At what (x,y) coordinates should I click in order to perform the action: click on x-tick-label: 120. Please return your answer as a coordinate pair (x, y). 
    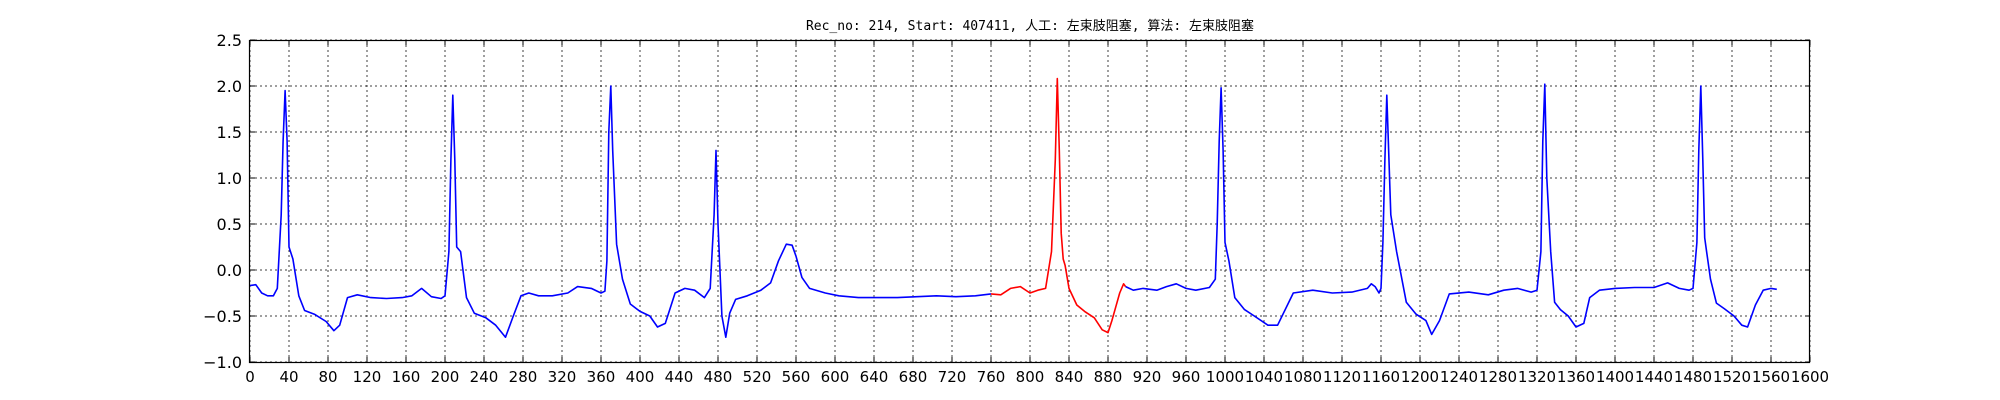
    Looking at the image, I should click on (367, 377).